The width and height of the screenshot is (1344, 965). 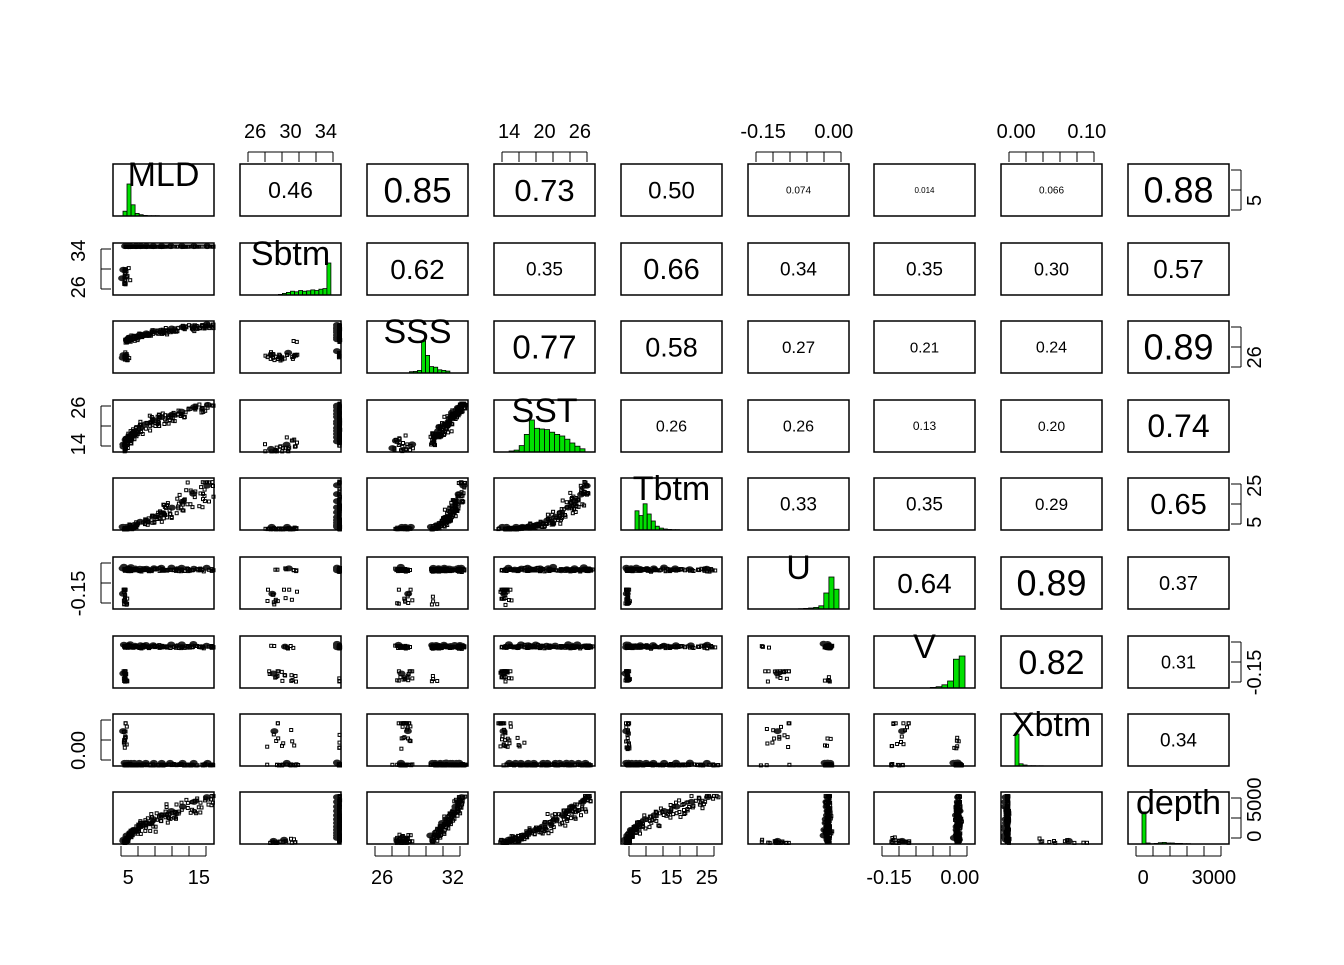 I want to click on correlation-value: 0.77, so click(x=544, y=347).